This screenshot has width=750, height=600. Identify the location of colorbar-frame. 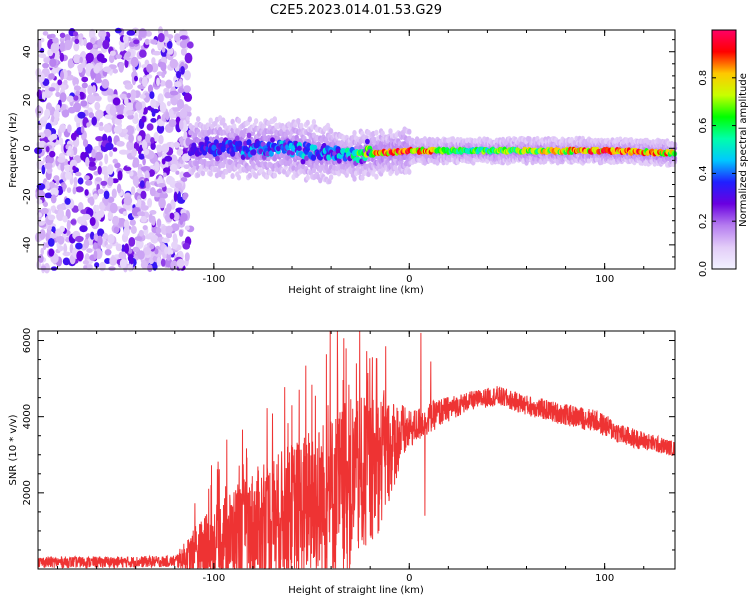
(724, 149).